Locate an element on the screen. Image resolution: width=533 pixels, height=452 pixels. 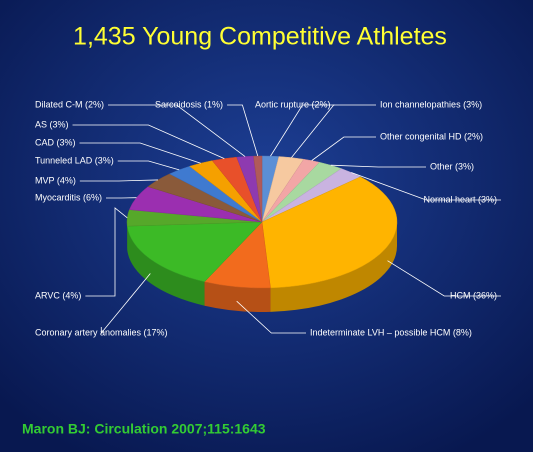
slice-label: Other congenital HD (2%) is located at coordinates (431, 136).